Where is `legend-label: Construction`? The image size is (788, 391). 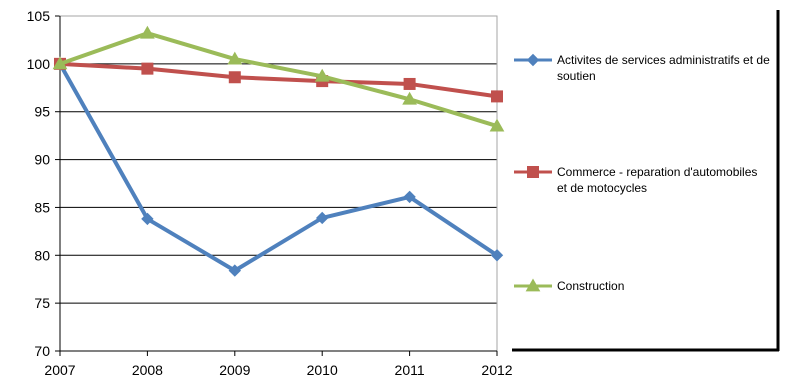
legend-label: Construction is located at coordinates (590, 286).